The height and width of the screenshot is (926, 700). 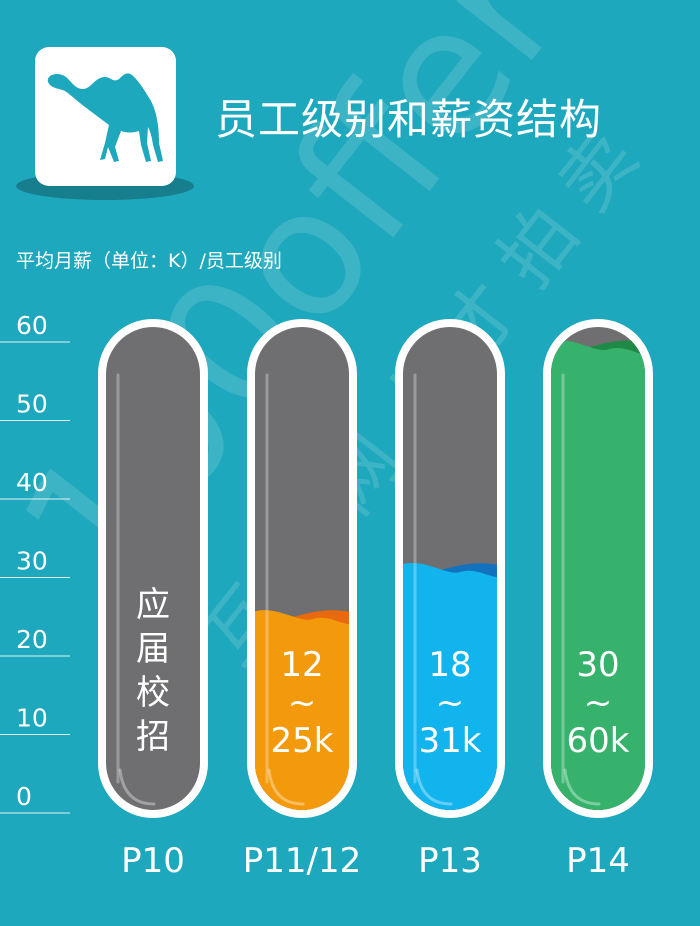 I want to click on tube-p14: 30~60k, so click(x=598, y=568).